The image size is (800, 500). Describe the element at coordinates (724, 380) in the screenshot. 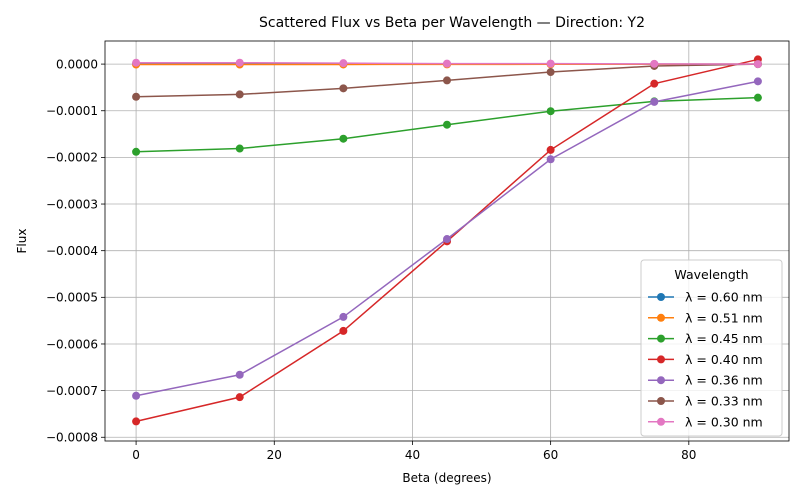

I see `legend-label: λ = 0.36 nm` at that location.